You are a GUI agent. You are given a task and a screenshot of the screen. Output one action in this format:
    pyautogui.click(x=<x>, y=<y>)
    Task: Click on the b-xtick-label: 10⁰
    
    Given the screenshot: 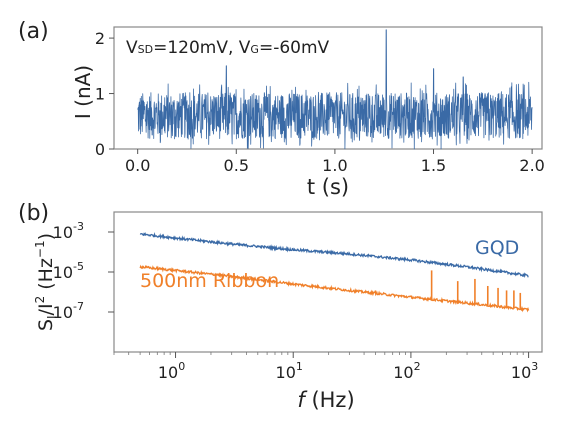 What is the action you would take?
    pyautogui.click(x=171, y=371)
    